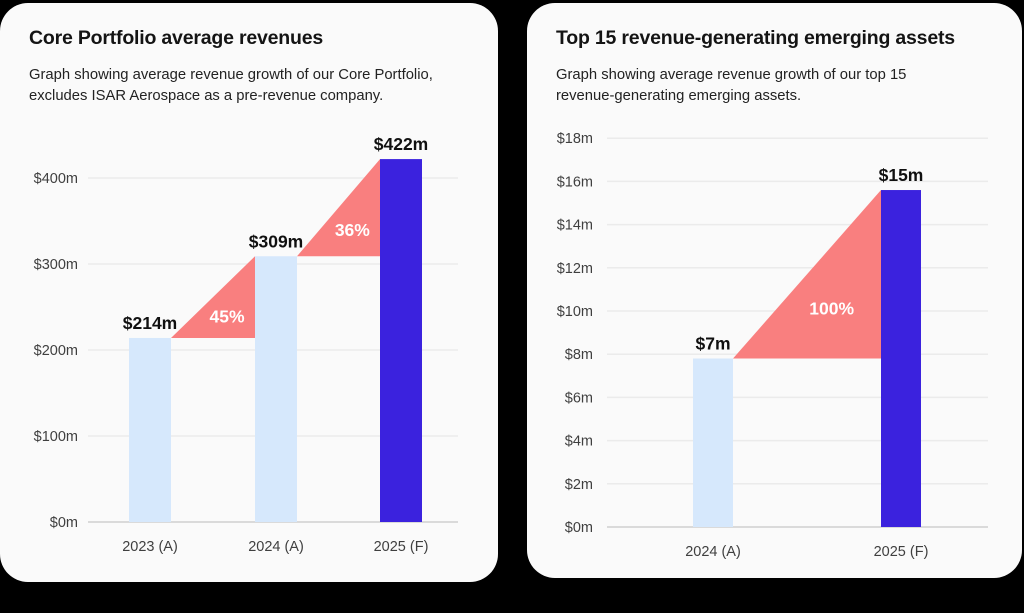 This screenshot has height=613, width=1024. I want to click on y-axis-tick-label: $16m, so click(575, 182).